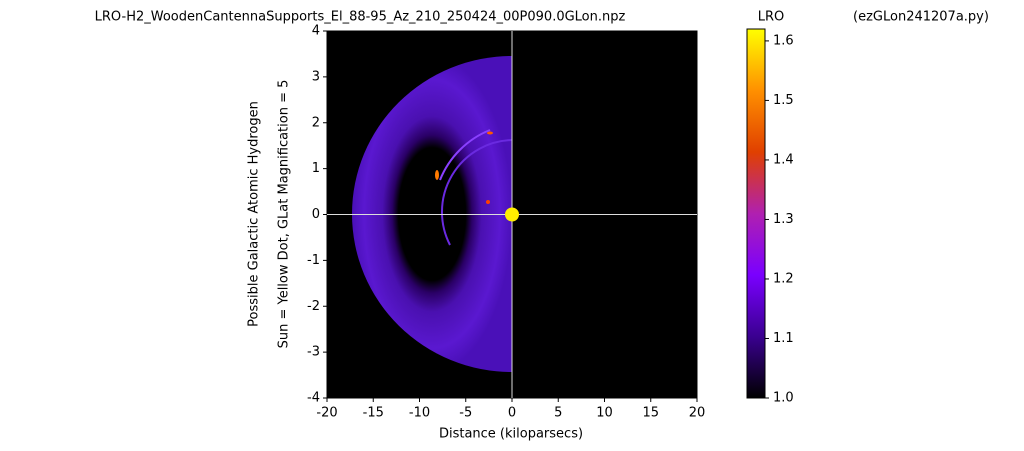 This screenshot has width=1024, height=451. I want to click on x-tick-label: -5, so click(465, 413).